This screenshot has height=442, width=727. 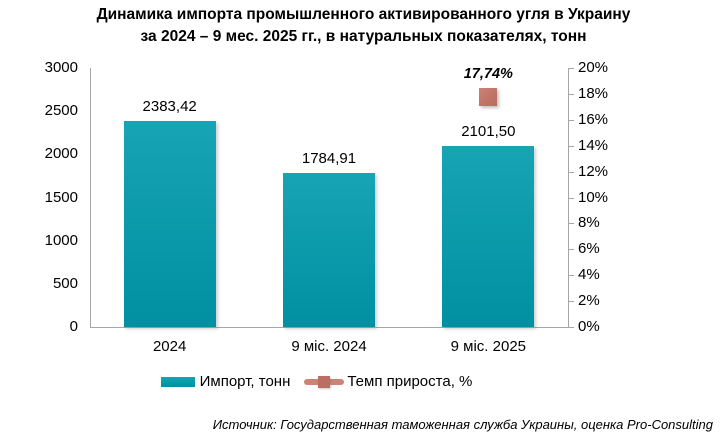 What do you see at coordinates (61, 197) in the screenshot?
I see `left-axis-tick-label: 1500` at bounding box center [61, 197].